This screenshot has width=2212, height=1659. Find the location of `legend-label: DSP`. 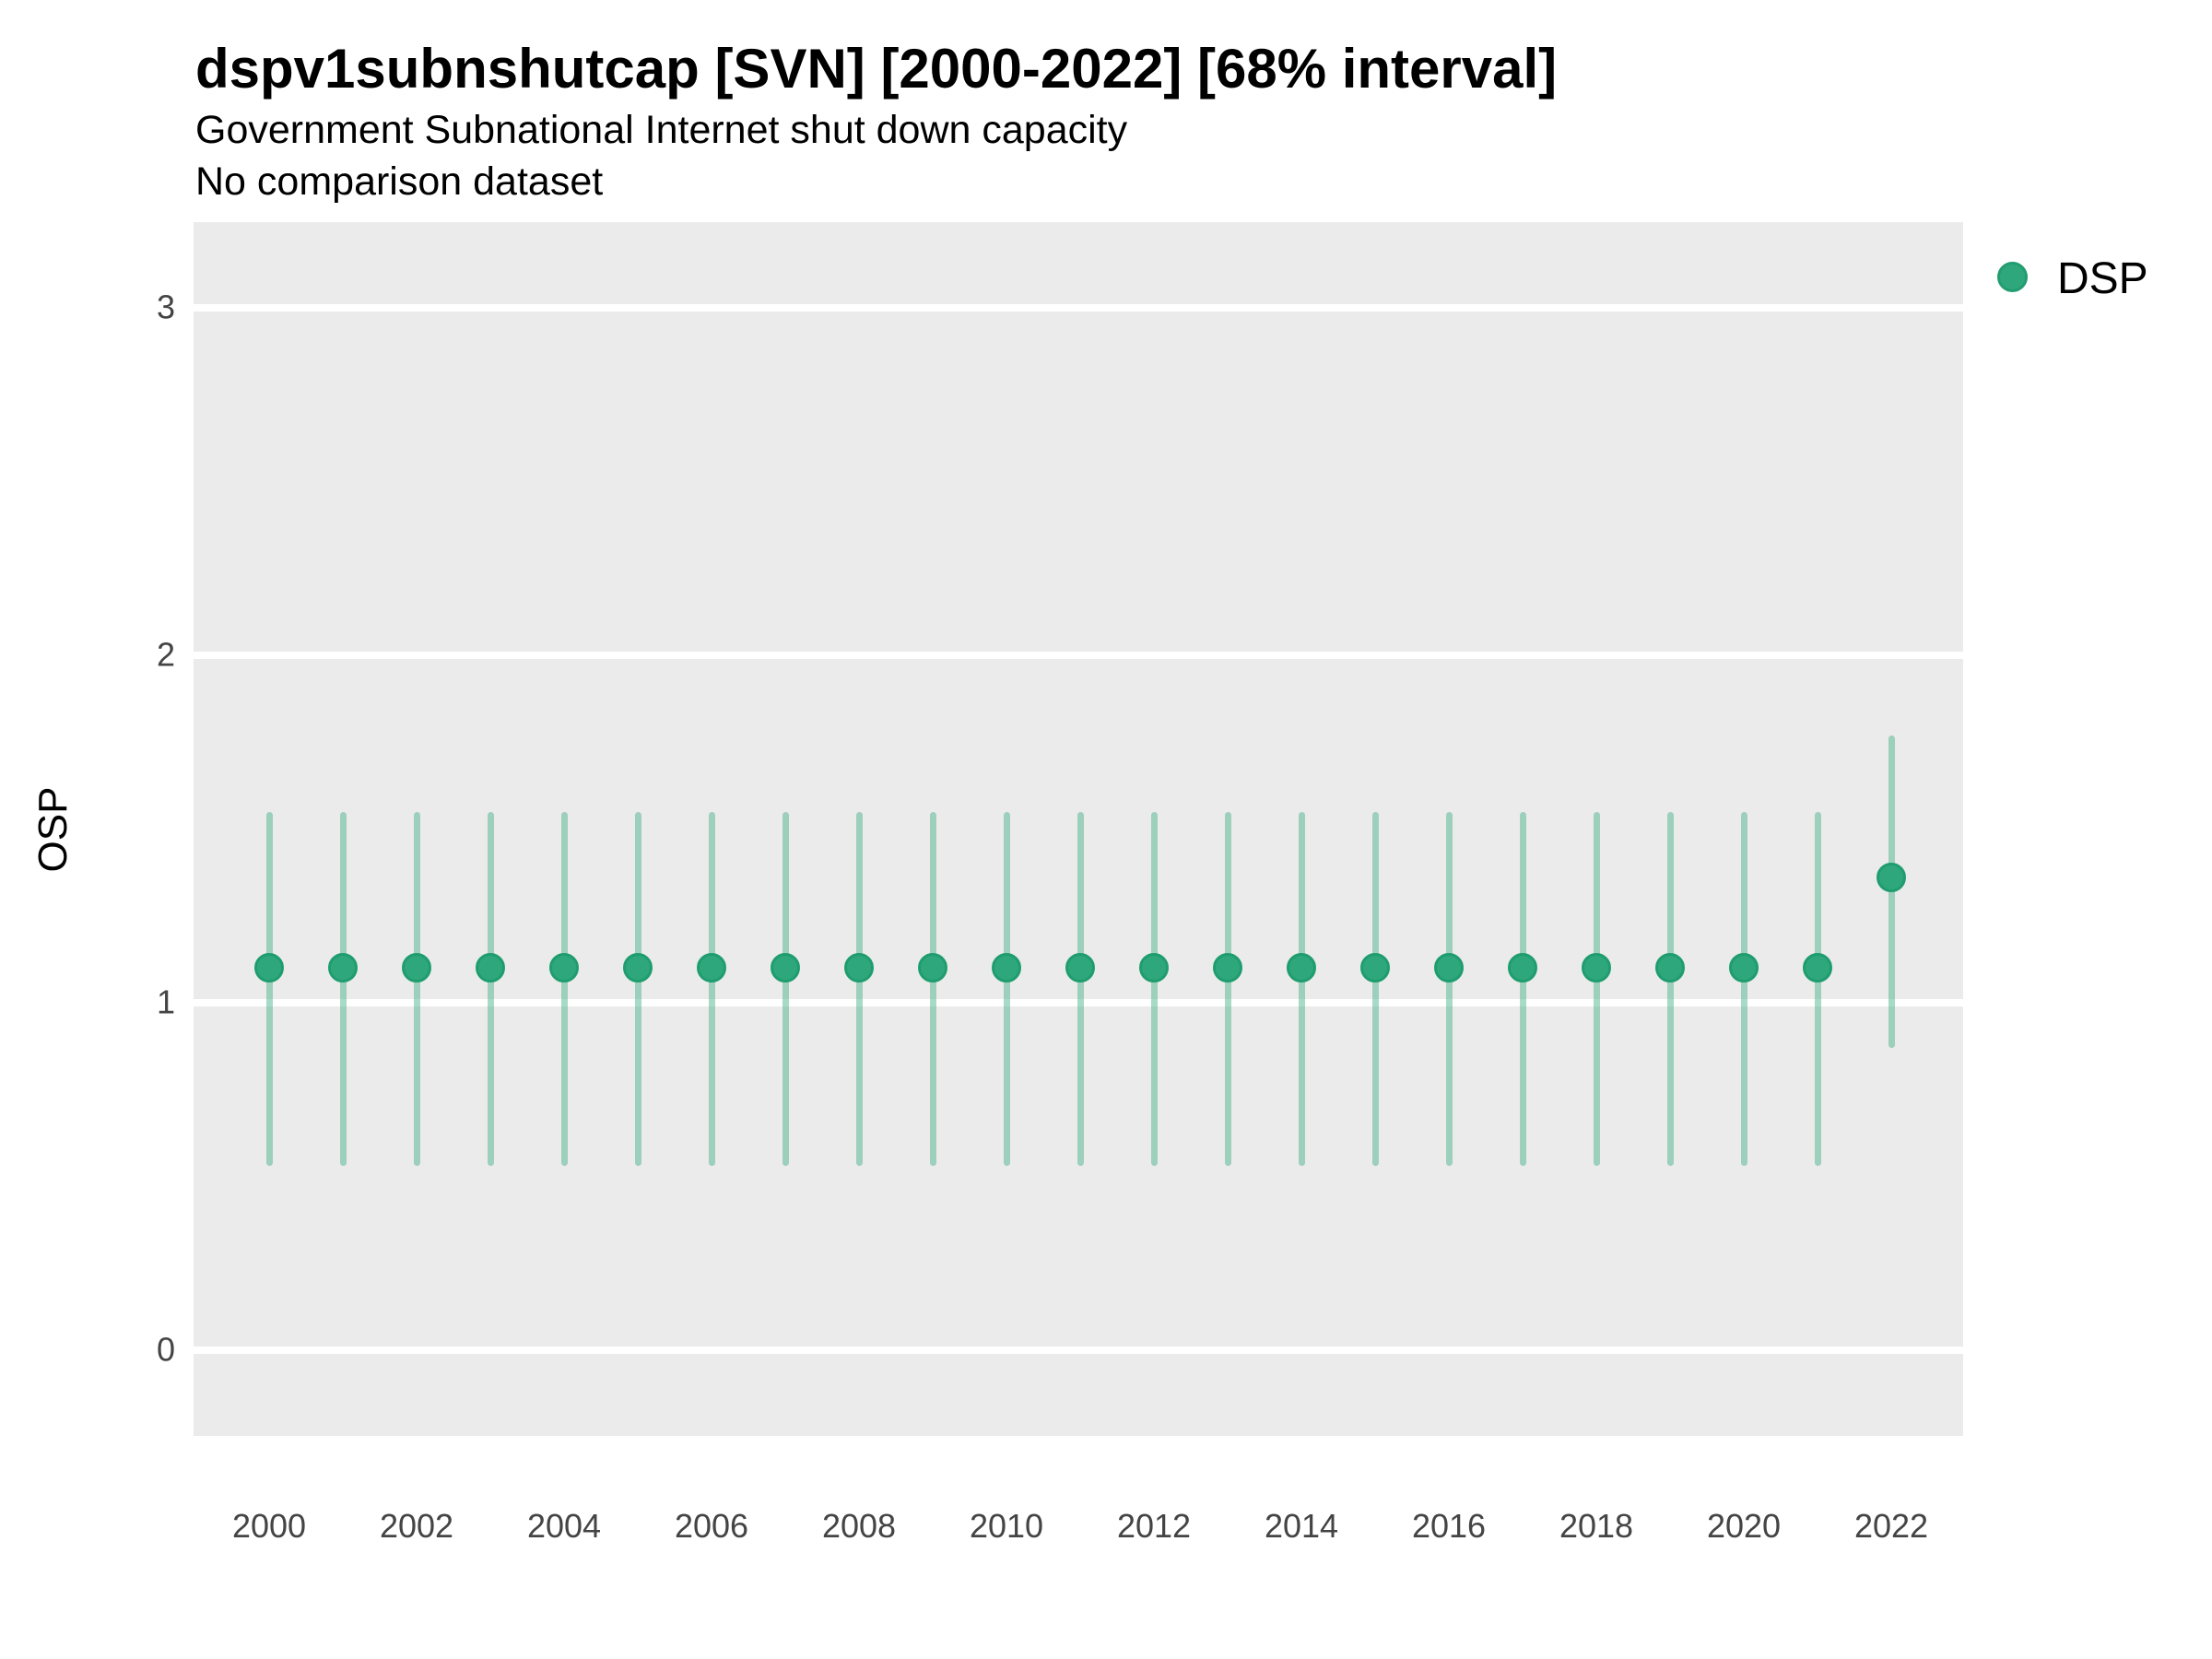

legend-label: DSP is located at coordinates (2102, 278).